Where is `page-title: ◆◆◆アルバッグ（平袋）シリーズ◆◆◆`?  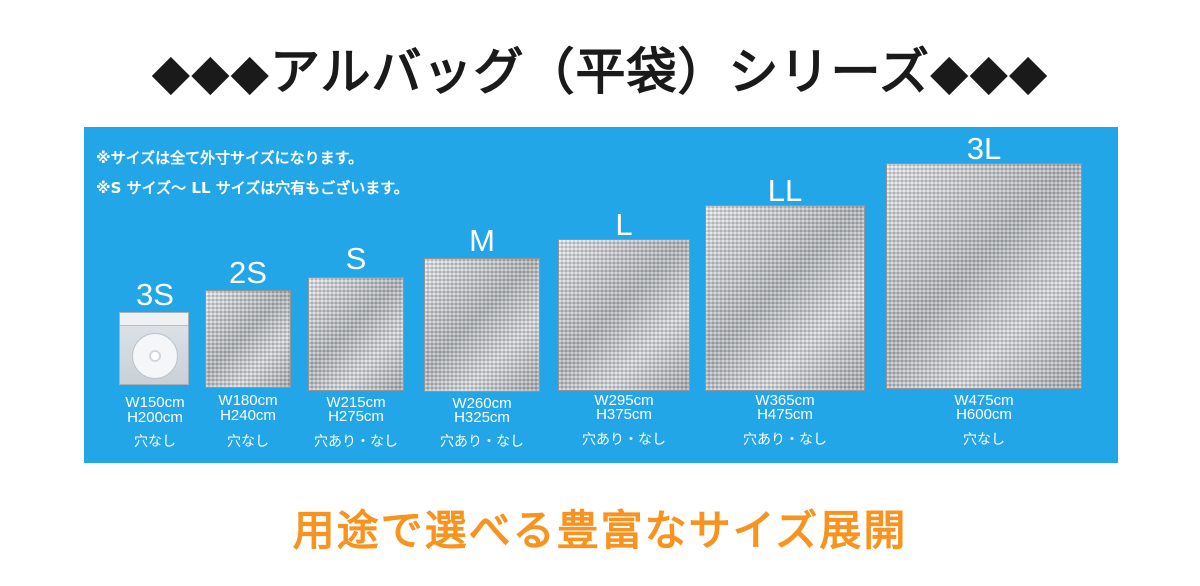 page-title: ◆◆◆アルバッグ（平袋）シリーズ◆◆◆ is located at coordinates (600, 72).